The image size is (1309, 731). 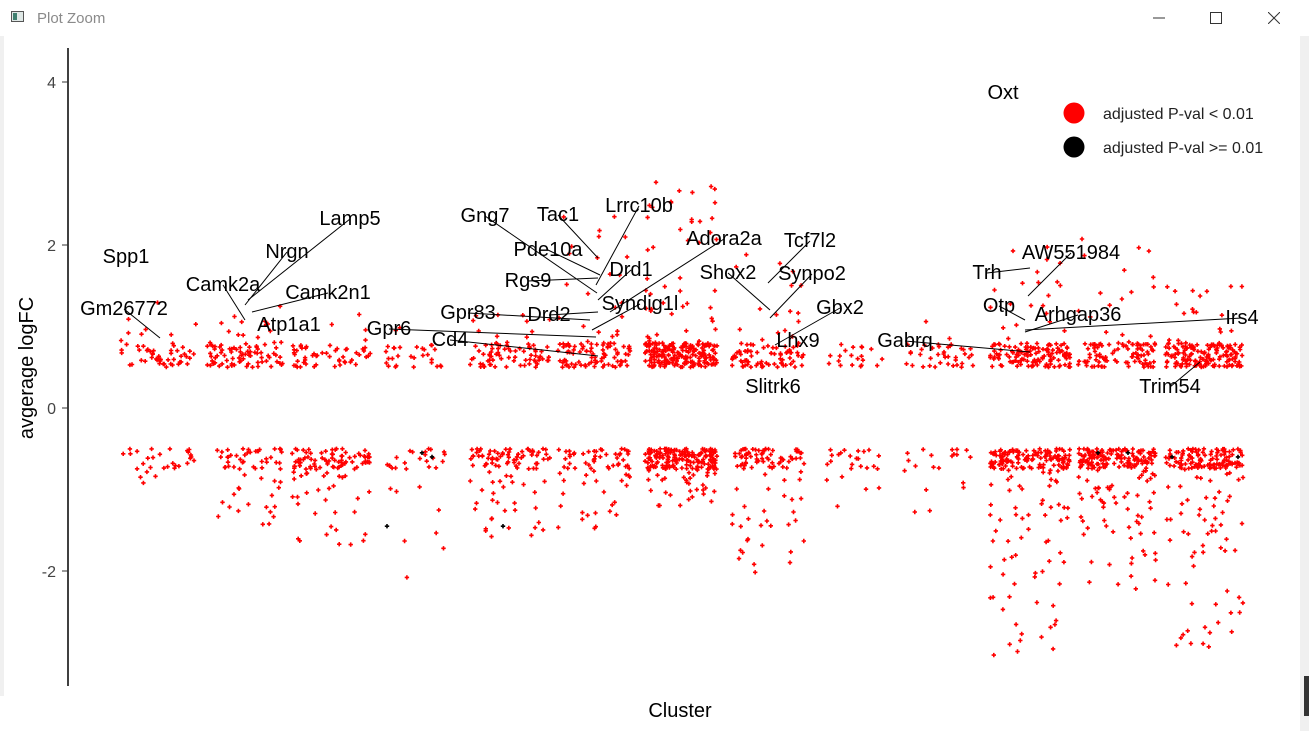 I want to click on close-icon, so click(x=1274, y=18).